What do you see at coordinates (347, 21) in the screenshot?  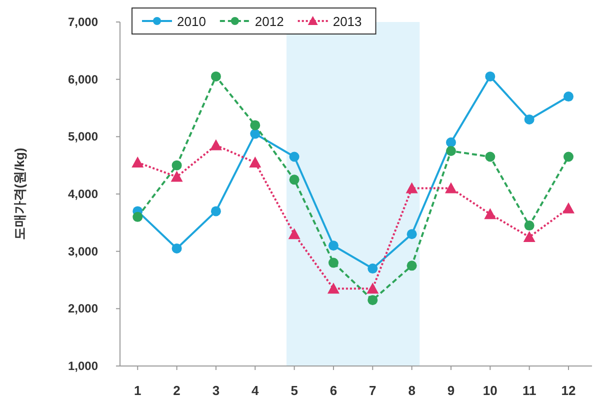 I see `legend-label: 2013` at bounding box center [347, 21].